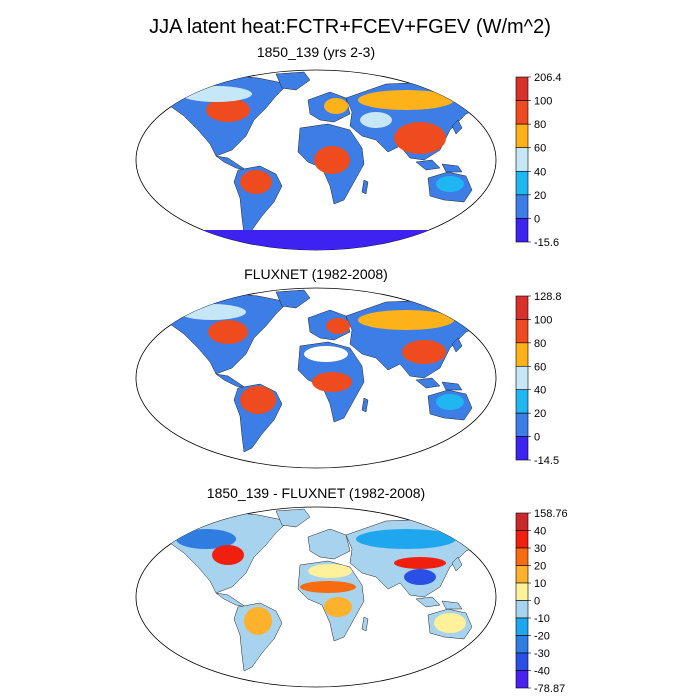 The height and width of the screenshot is (700, 700). Describe the element at coordinates (316, 493) in the screenshot. I see `panel-3-title: 1850_139 - FLUXNET (1982-2008)` at that location.